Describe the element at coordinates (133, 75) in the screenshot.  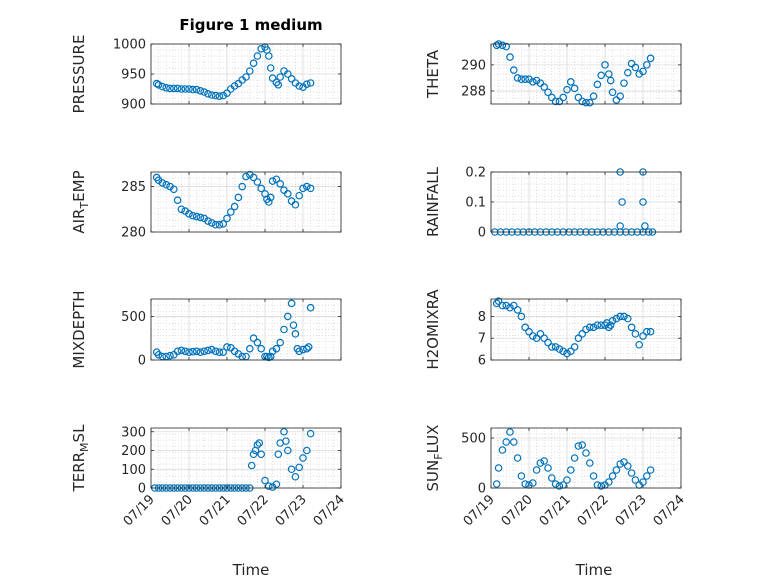
I see `y-tick-label: 950` at that location.